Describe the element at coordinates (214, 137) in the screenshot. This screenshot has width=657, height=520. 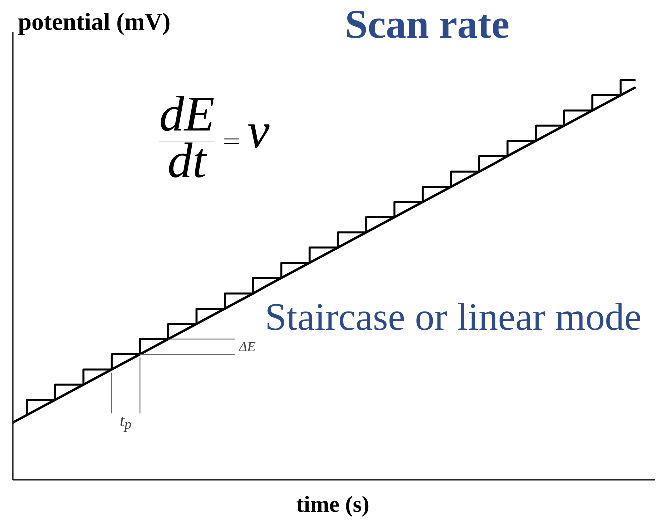
I see `annotation: $\frac{dE}{dt} = v$` at that location.